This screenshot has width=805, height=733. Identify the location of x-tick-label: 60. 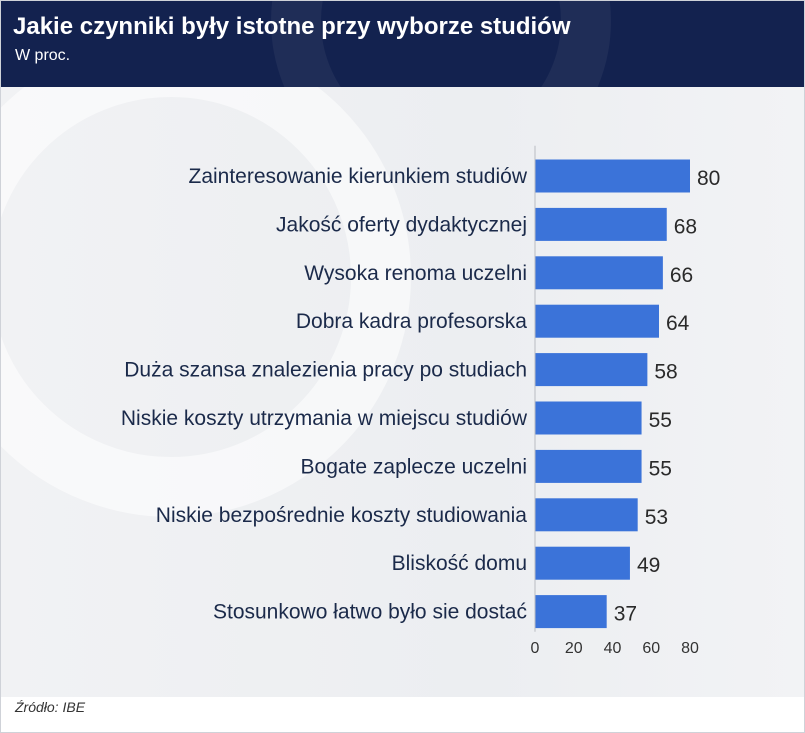
(651, 648).